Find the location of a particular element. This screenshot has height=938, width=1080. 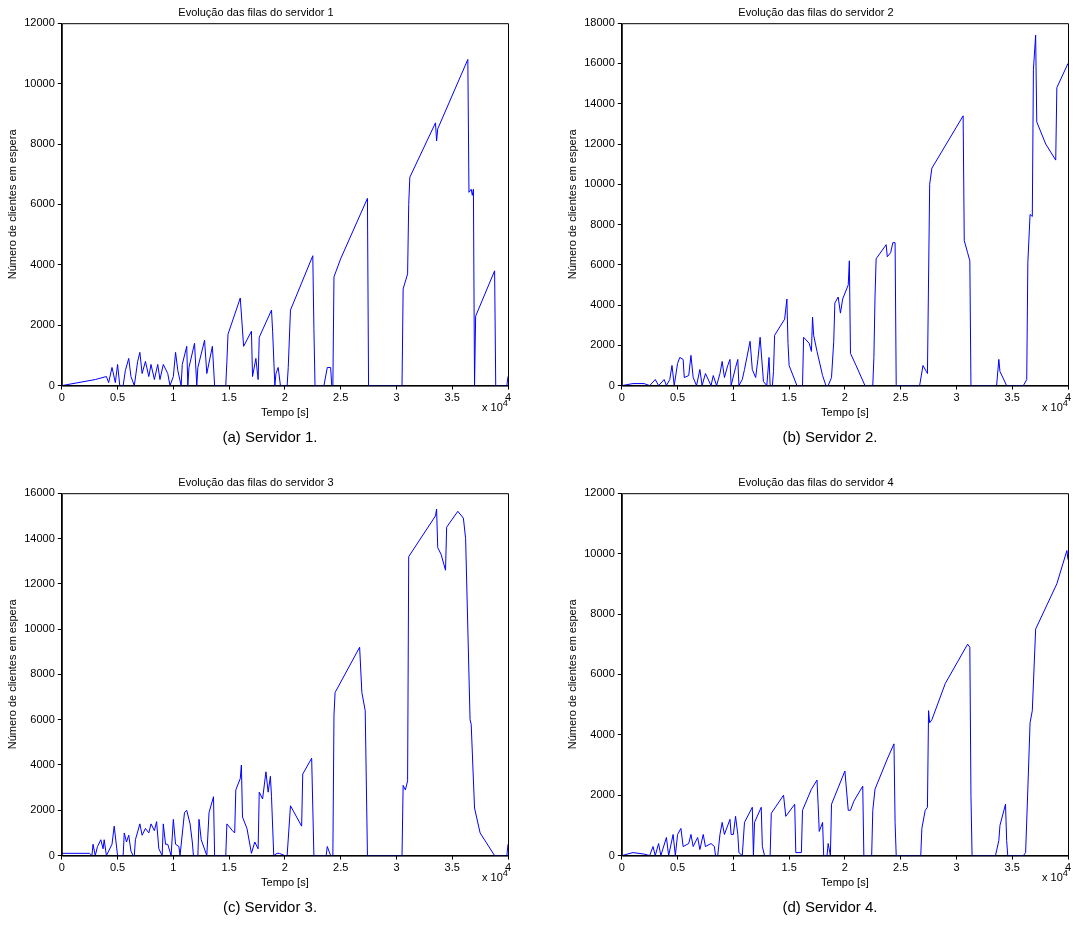

y-tick-label: 18000 is located at coordinates (599, 22).